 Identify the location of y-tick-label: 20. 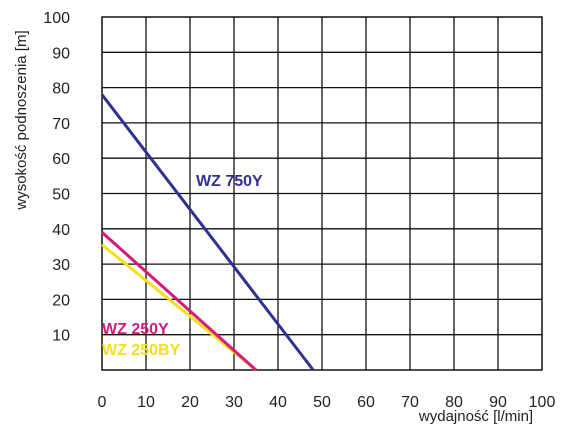
(61, 300).